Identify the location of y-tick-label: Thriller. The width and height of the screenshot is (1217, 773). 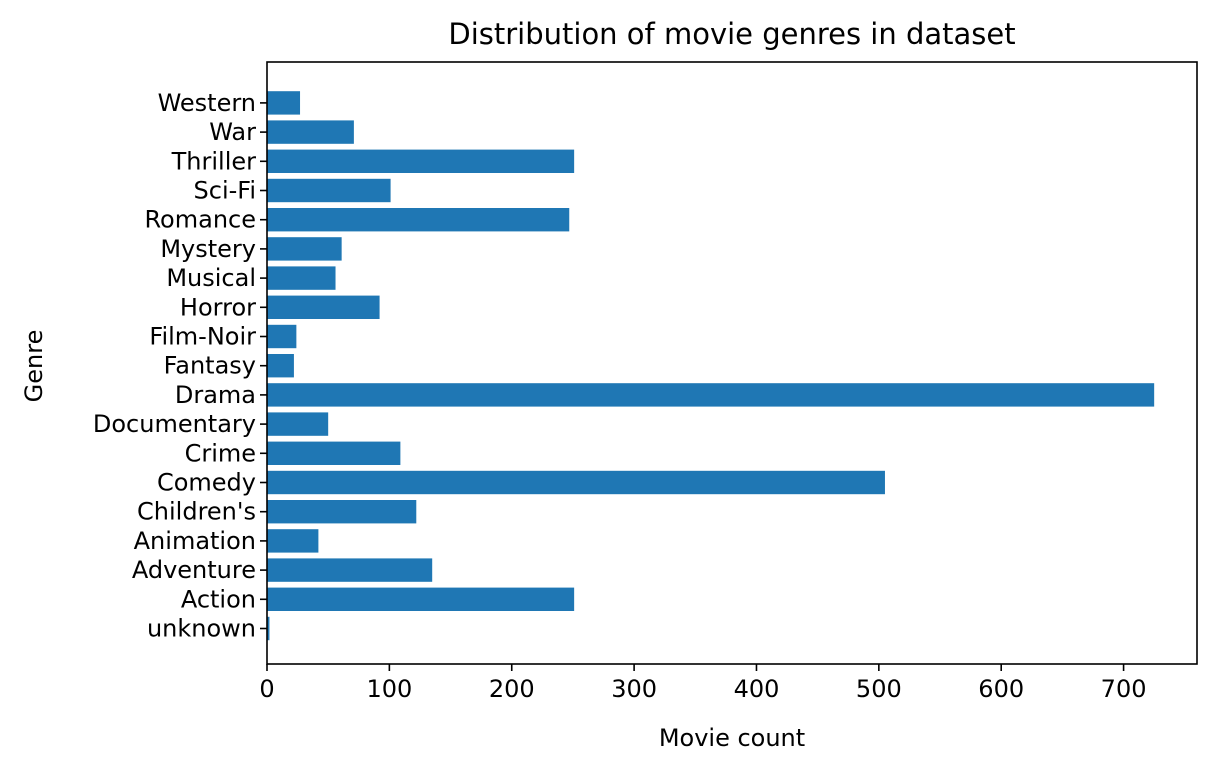
(214, 161).